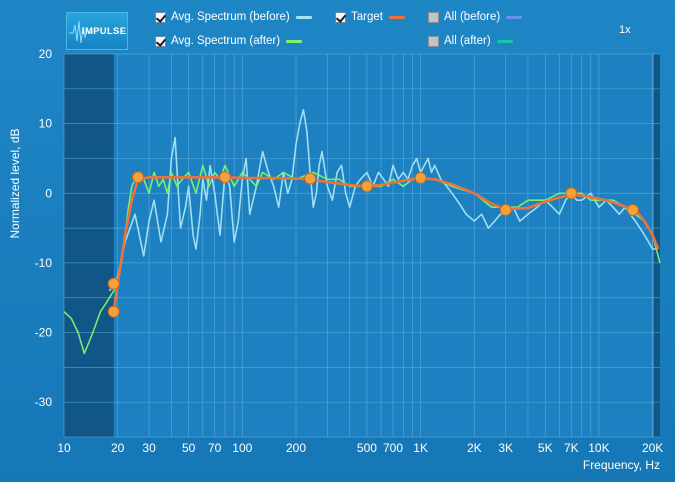 The height and width of the screenshot is (482, 675). I want to click on legend-avg-after: Avg. Spectrum (after), so click(229, 41).